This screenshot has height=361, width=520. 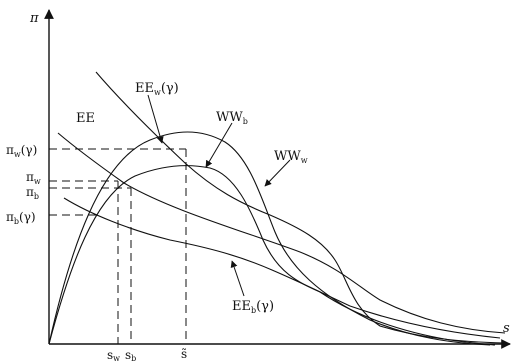 I want to click on leader-ee-w-gamma, so click(x=155, y=119).